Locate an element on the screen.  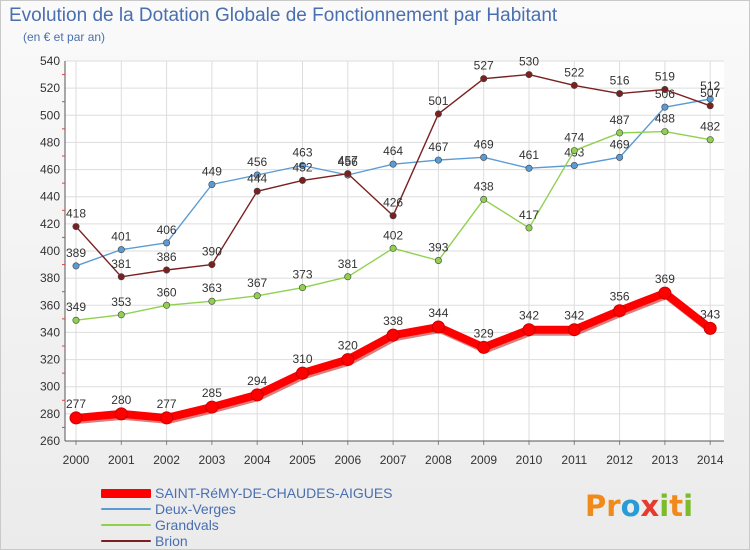
data-label: 381 is located at coordinates (348, 264).